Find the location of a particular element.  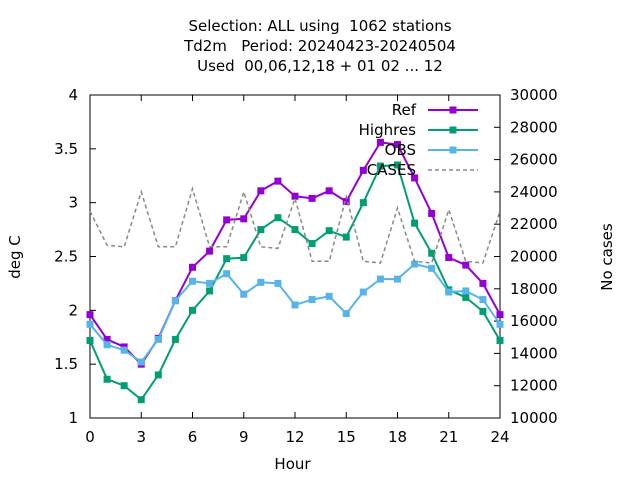

chart-title-line-3: Used 00,06,12,18 + 01 02 ... 12 is located at coordinates (320, 66).